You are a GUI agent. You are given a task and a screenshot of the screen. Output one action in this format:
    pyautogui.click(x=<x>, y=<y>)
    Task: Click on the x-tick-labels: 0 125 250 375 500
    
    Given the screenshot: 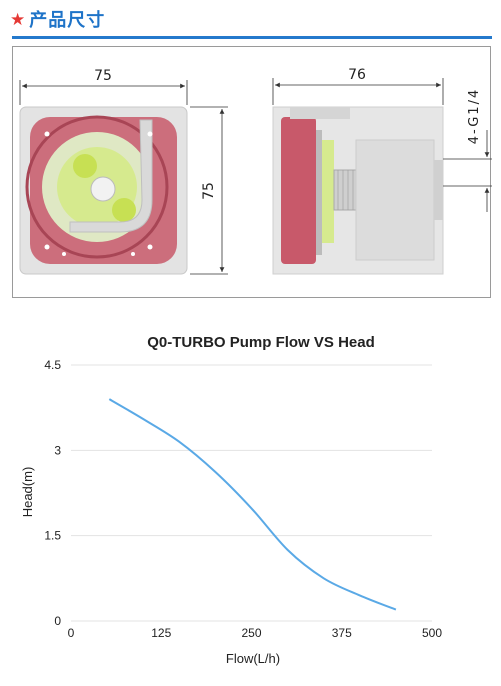 What is the action you would take?
    pyautogui.click(x=255, y=633)
    